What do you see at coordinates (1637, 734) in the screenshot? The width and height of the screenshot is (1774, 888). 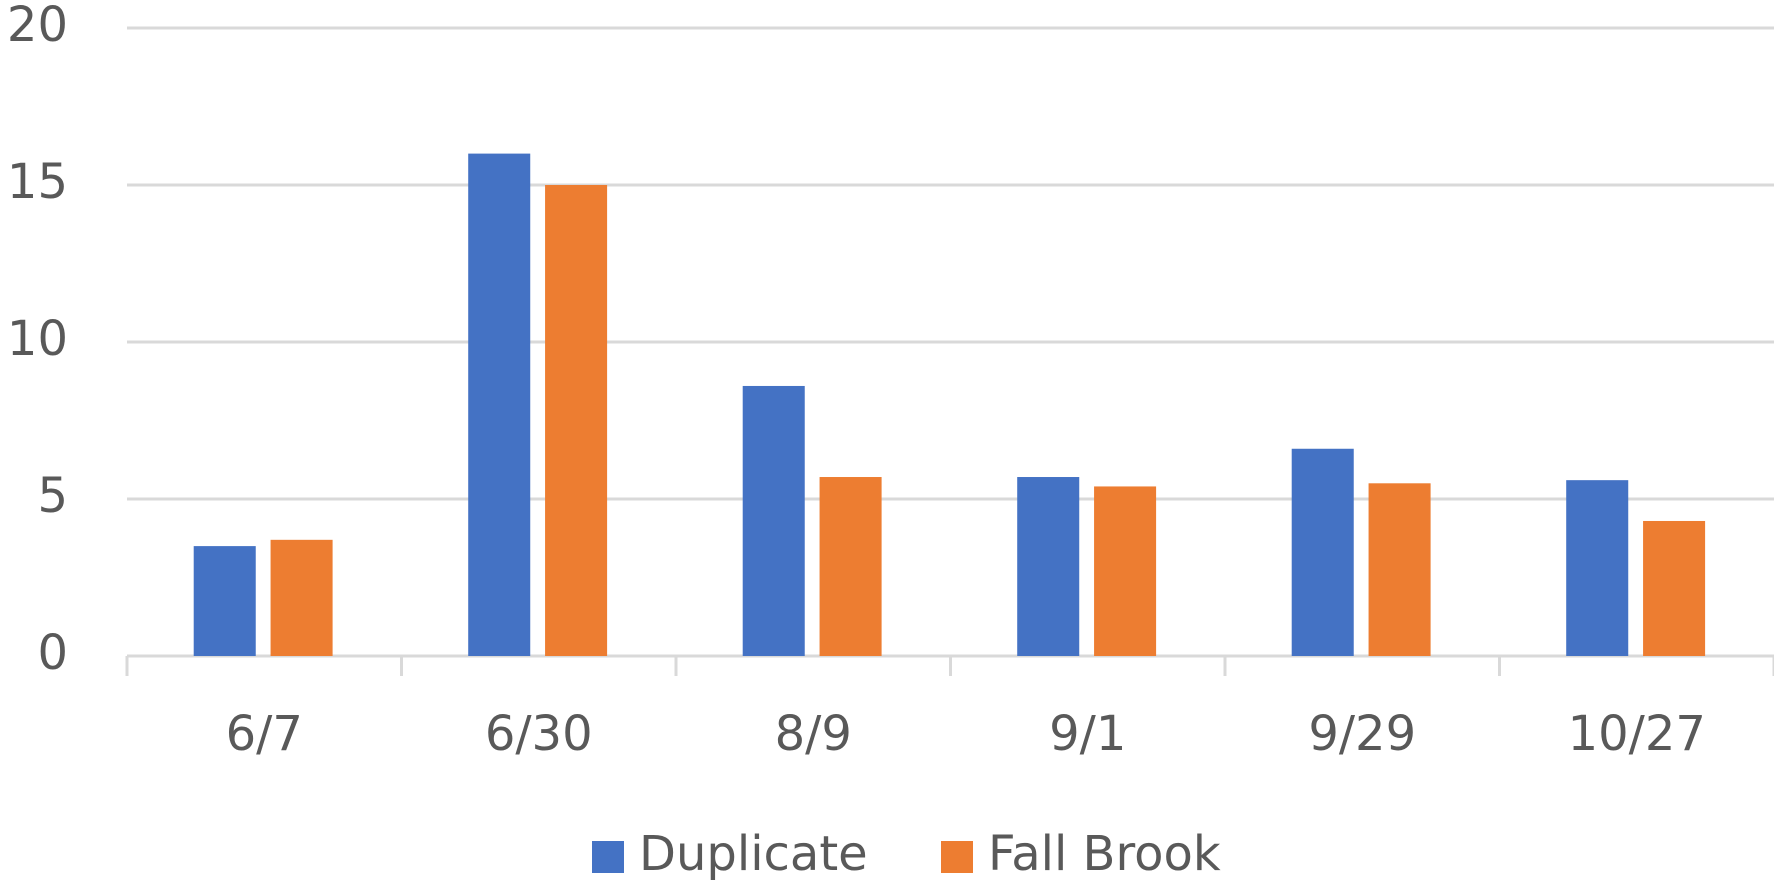 I see `x-tick-label: 10/27` at bounding box center [1637, 734].